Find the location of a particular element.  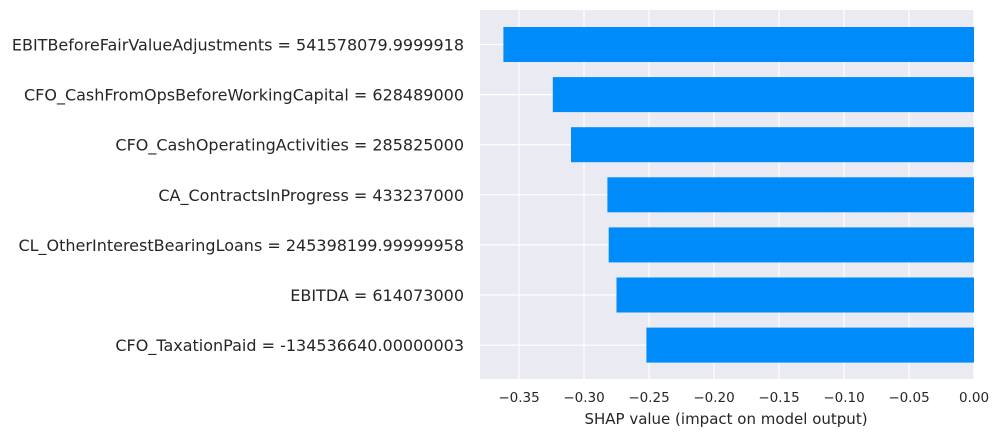

x-tick-label: −0.15 is located at coordinates (778, 398).